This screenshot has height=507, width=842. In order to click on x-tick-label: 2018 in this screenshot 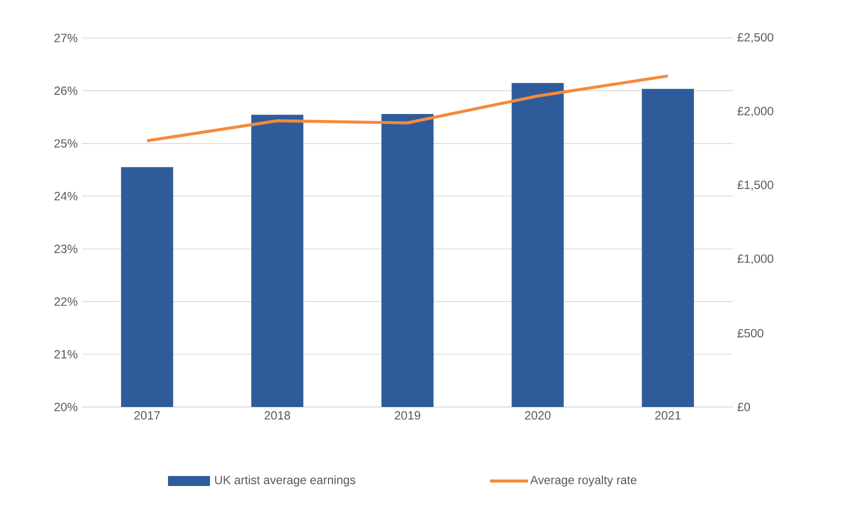, I will do `click(277, 415)`.